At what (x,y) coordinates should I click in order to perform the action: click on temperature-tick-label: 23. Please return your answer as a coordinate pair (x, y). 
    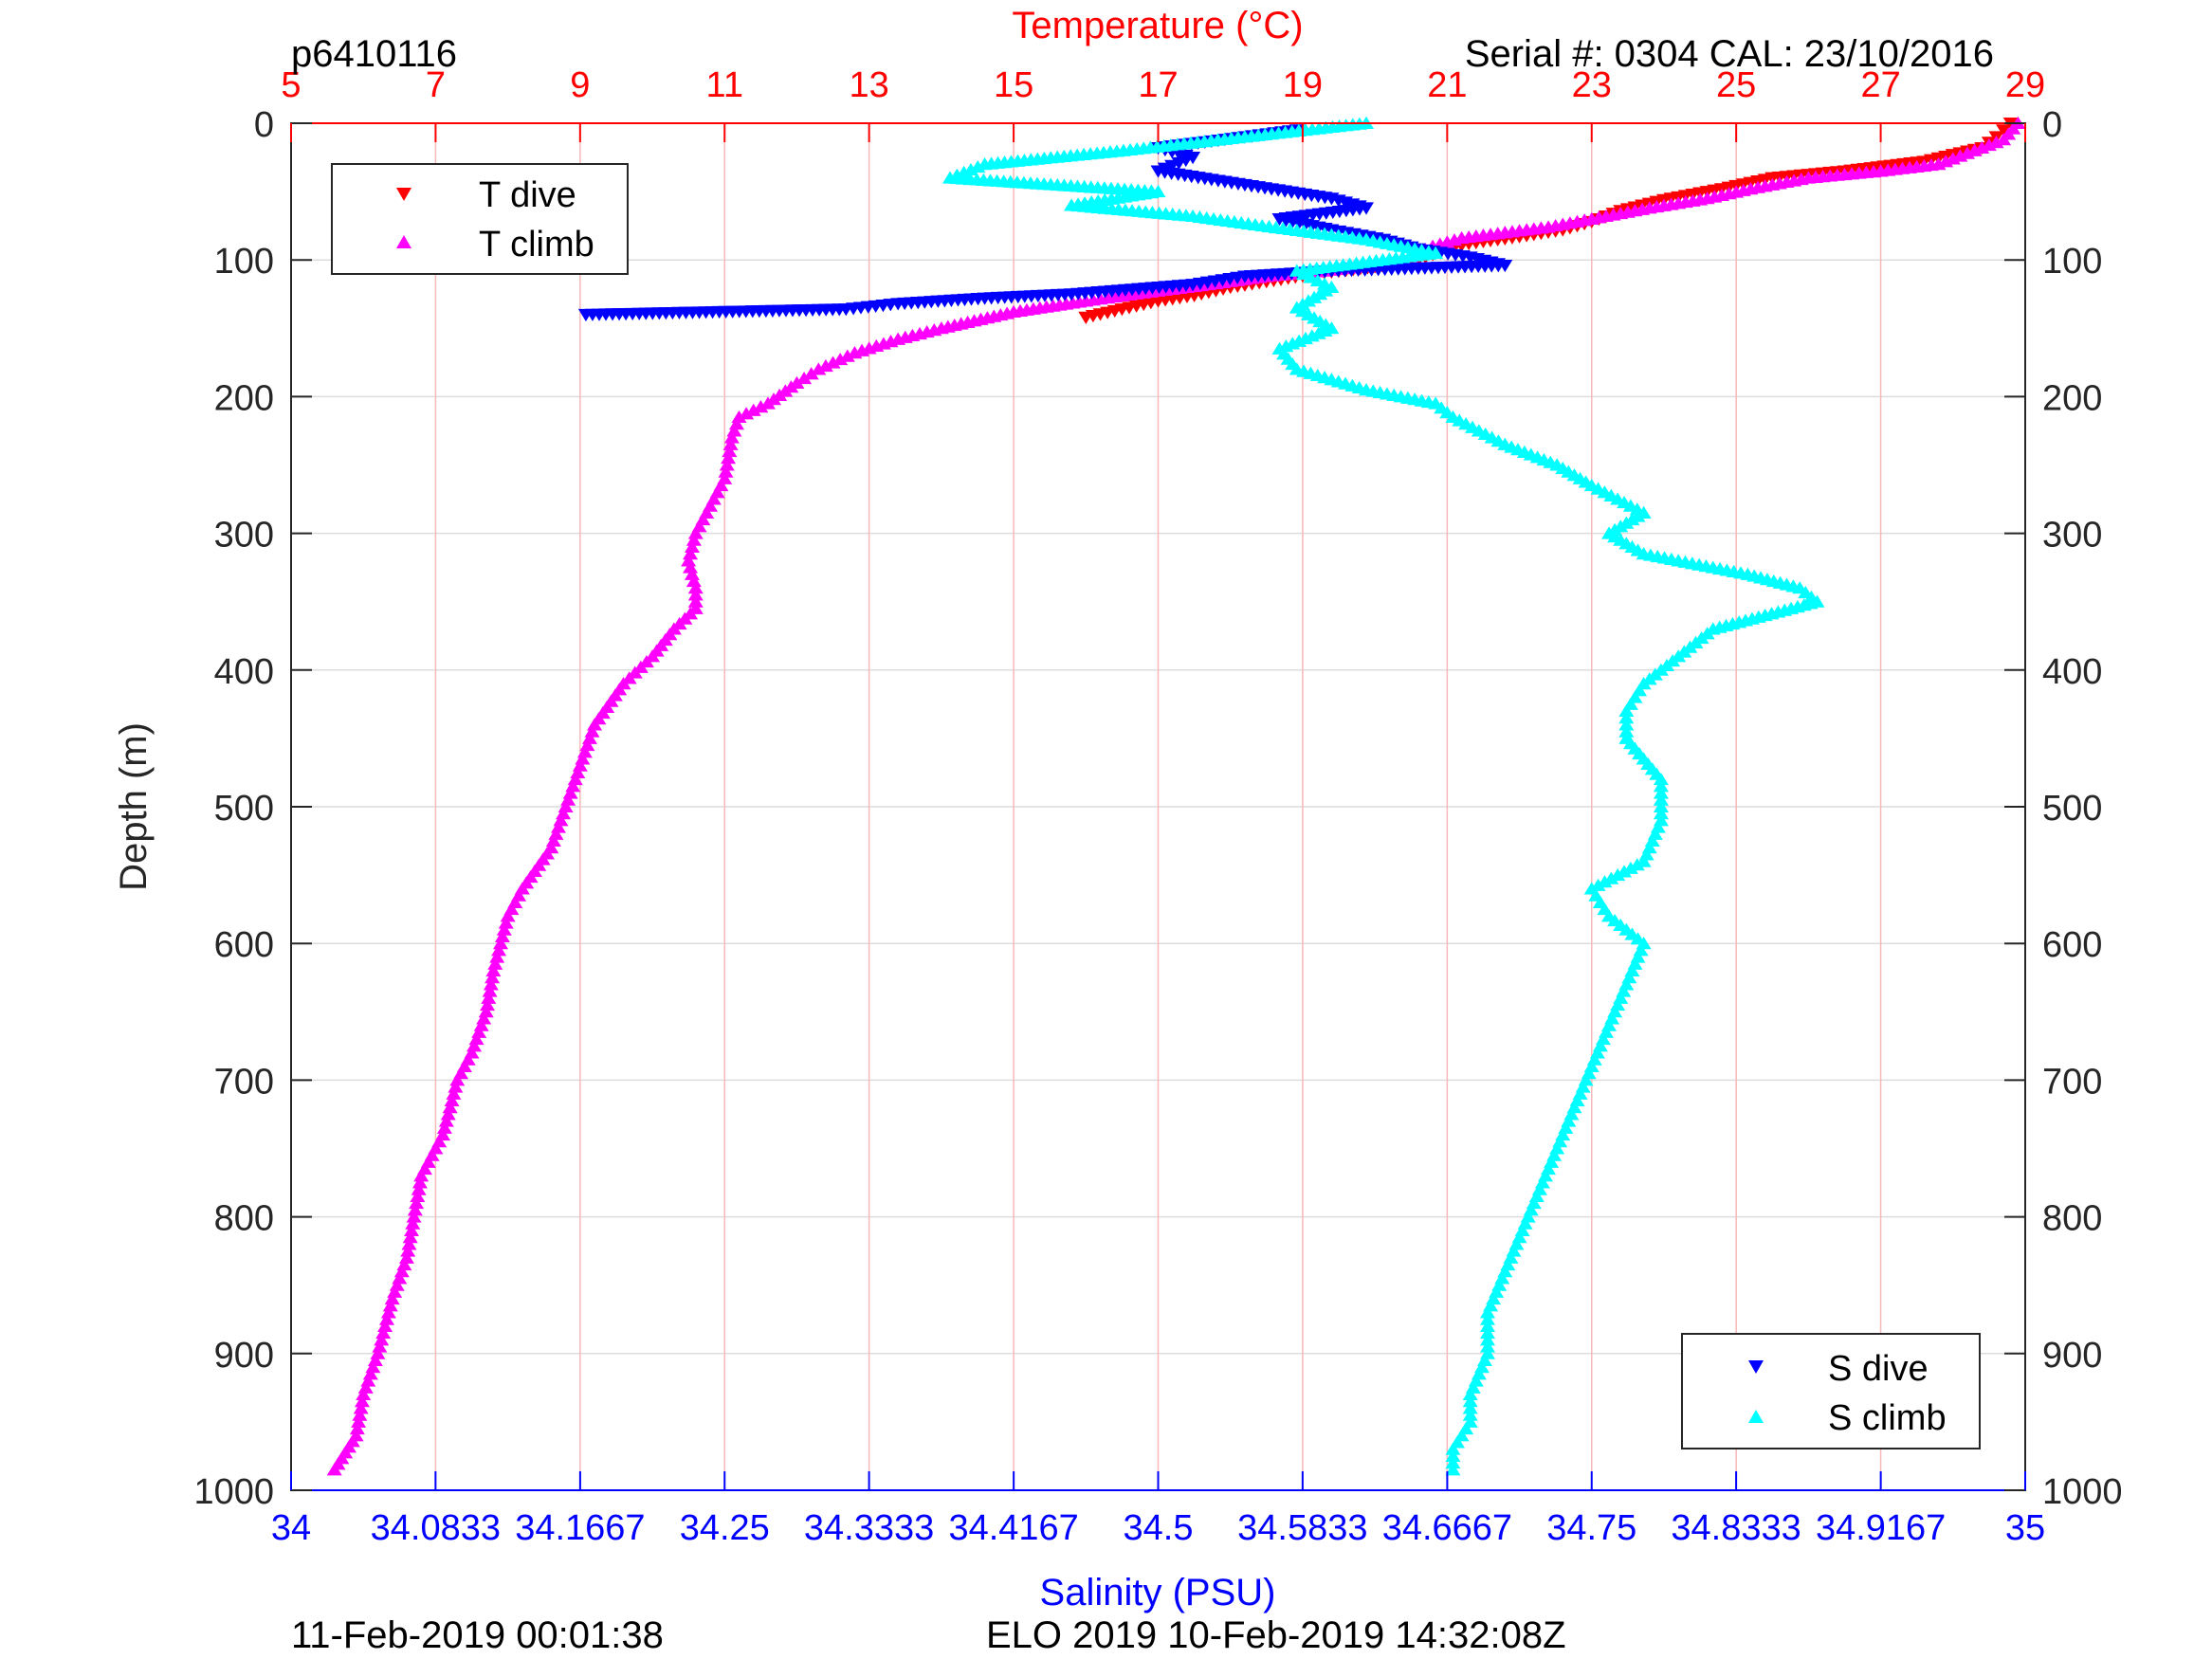
    Looking at the image, I should click on (1592, 85).